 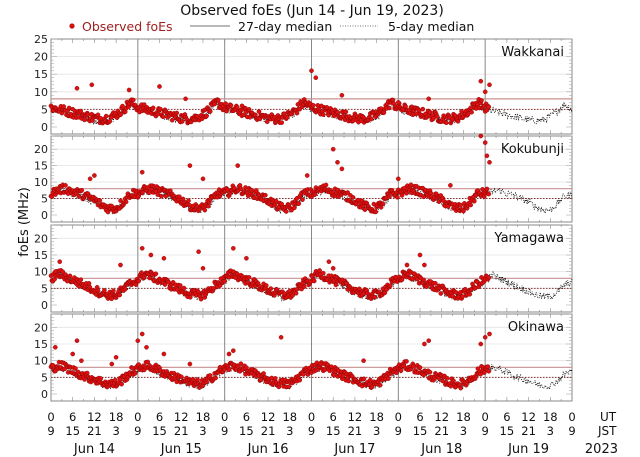 I want to click on day-label: Jun 18, so click(x=441, y=449).